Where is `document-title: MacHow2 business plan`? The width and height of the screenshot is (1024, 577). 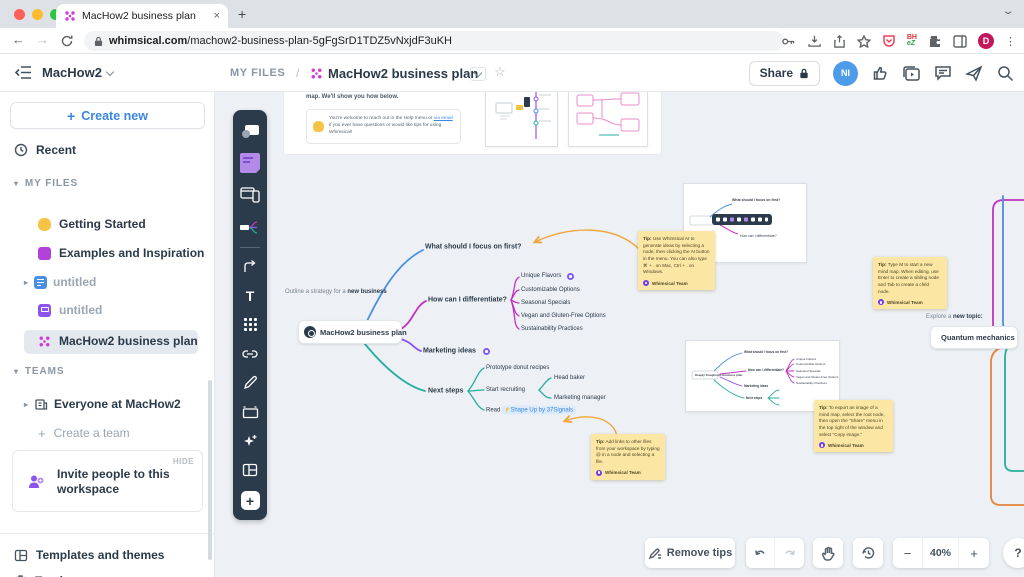 document-title: MacHow2 business plan is located at coordinates (403, 73).